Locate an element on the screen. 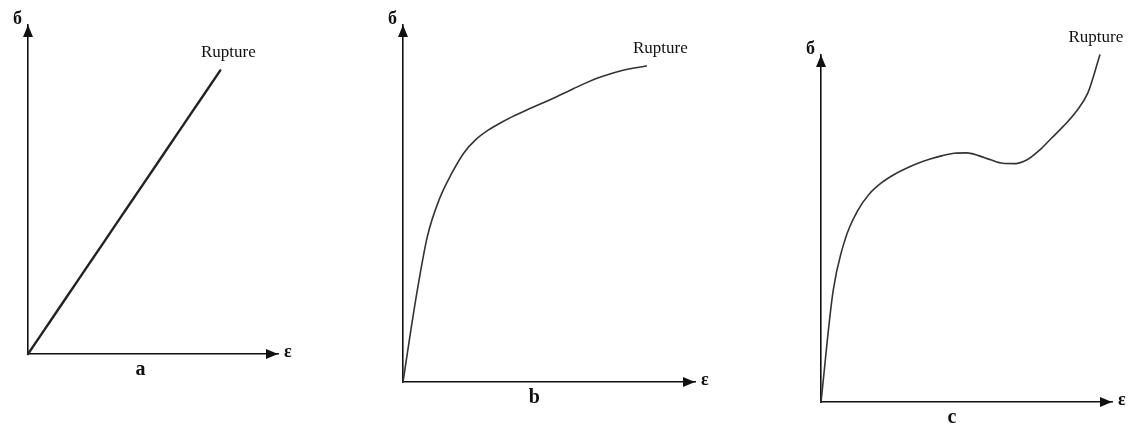 Image resolution: width=1139 pixels, height=430 pixels. text: c is located at coordinates (952, 416).